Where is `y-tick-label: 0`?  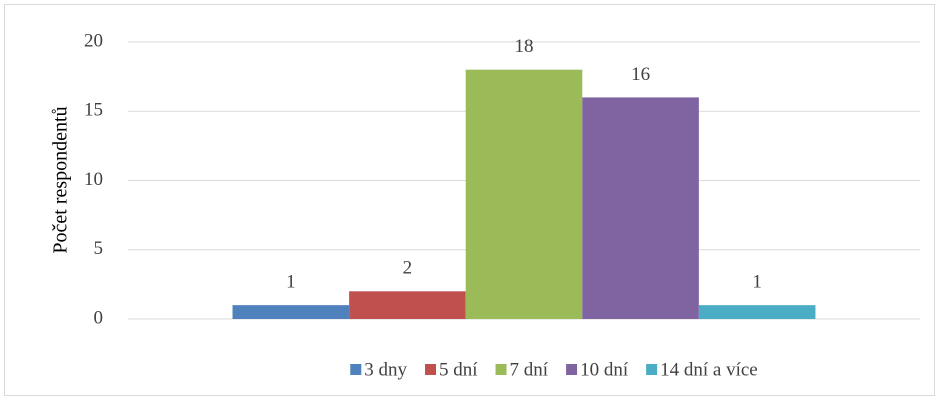
y-tick-label: 0 is located at coordinates (99, 317).